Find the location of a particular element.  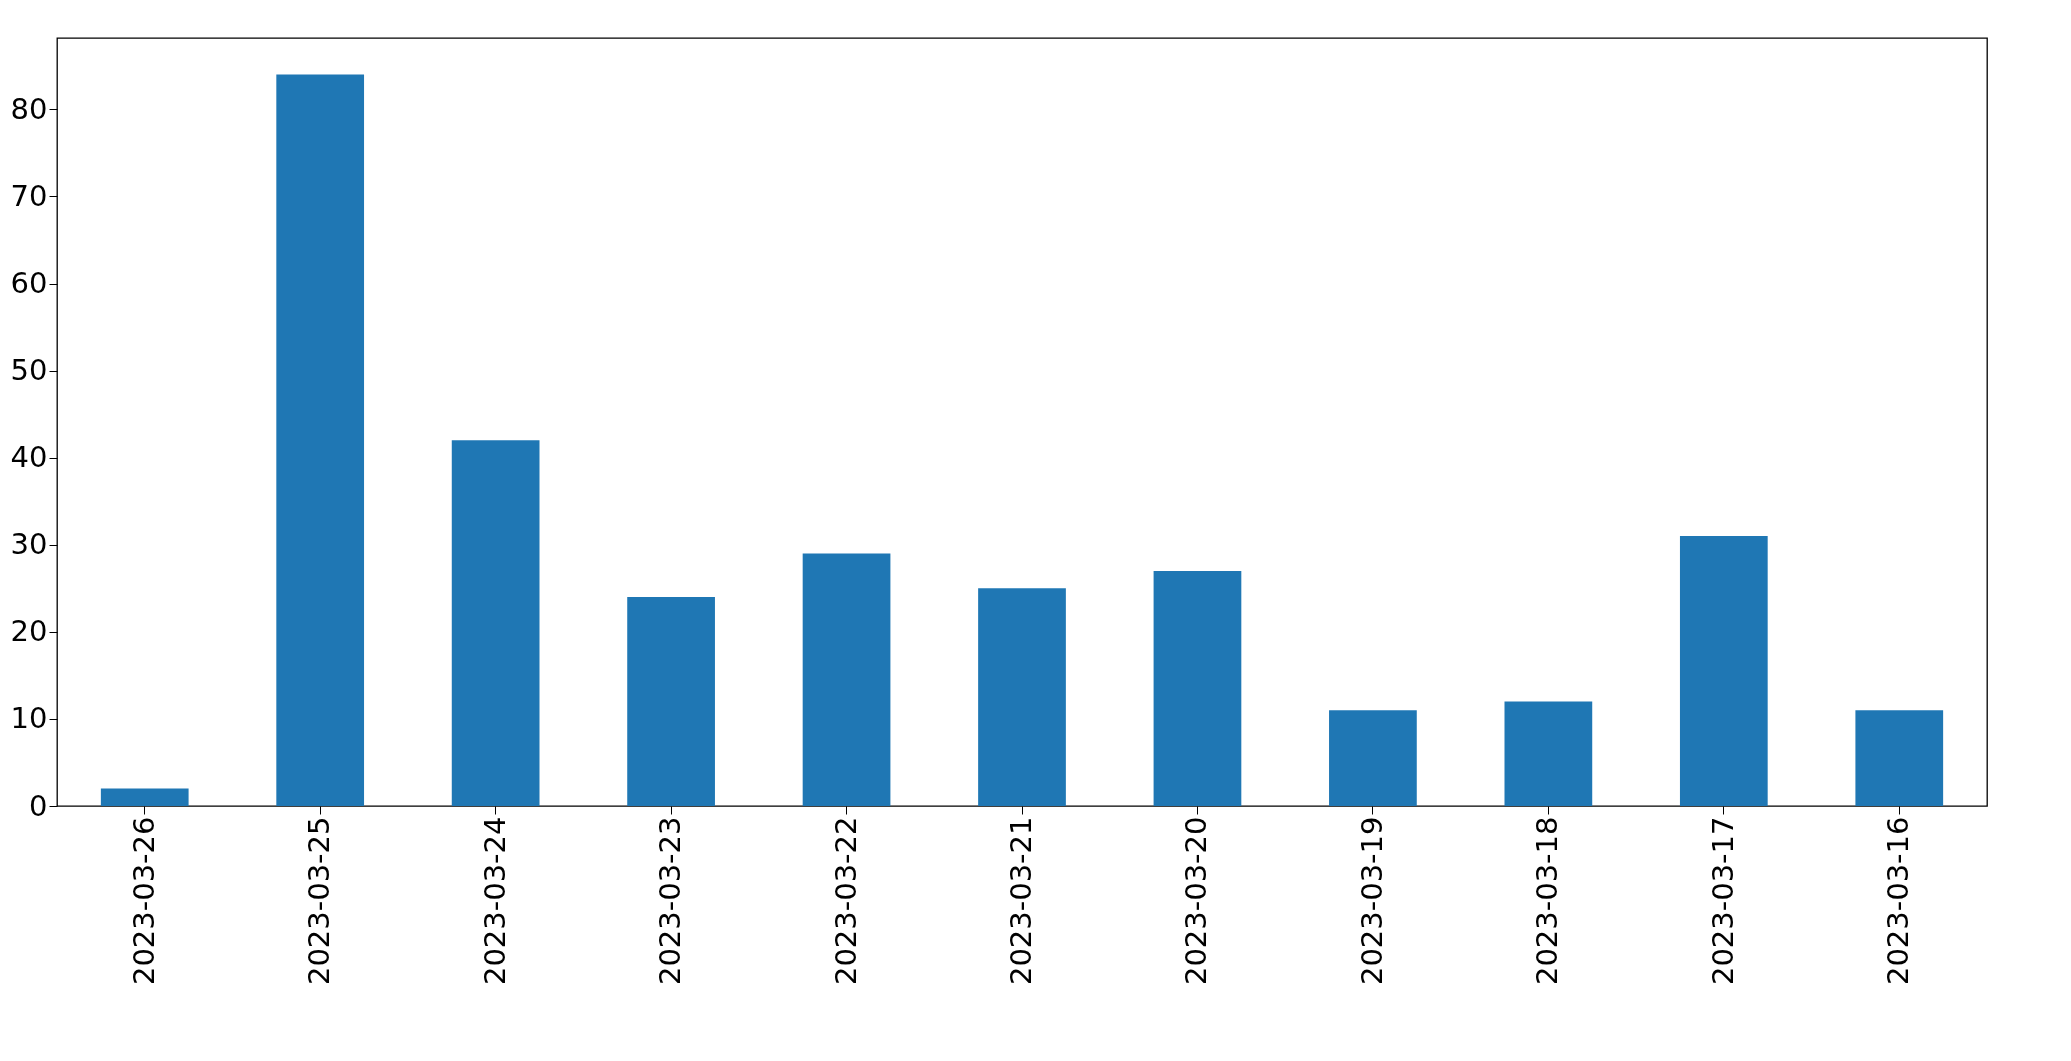

y-tick-label: 60 is located at coordinates (29, 283).